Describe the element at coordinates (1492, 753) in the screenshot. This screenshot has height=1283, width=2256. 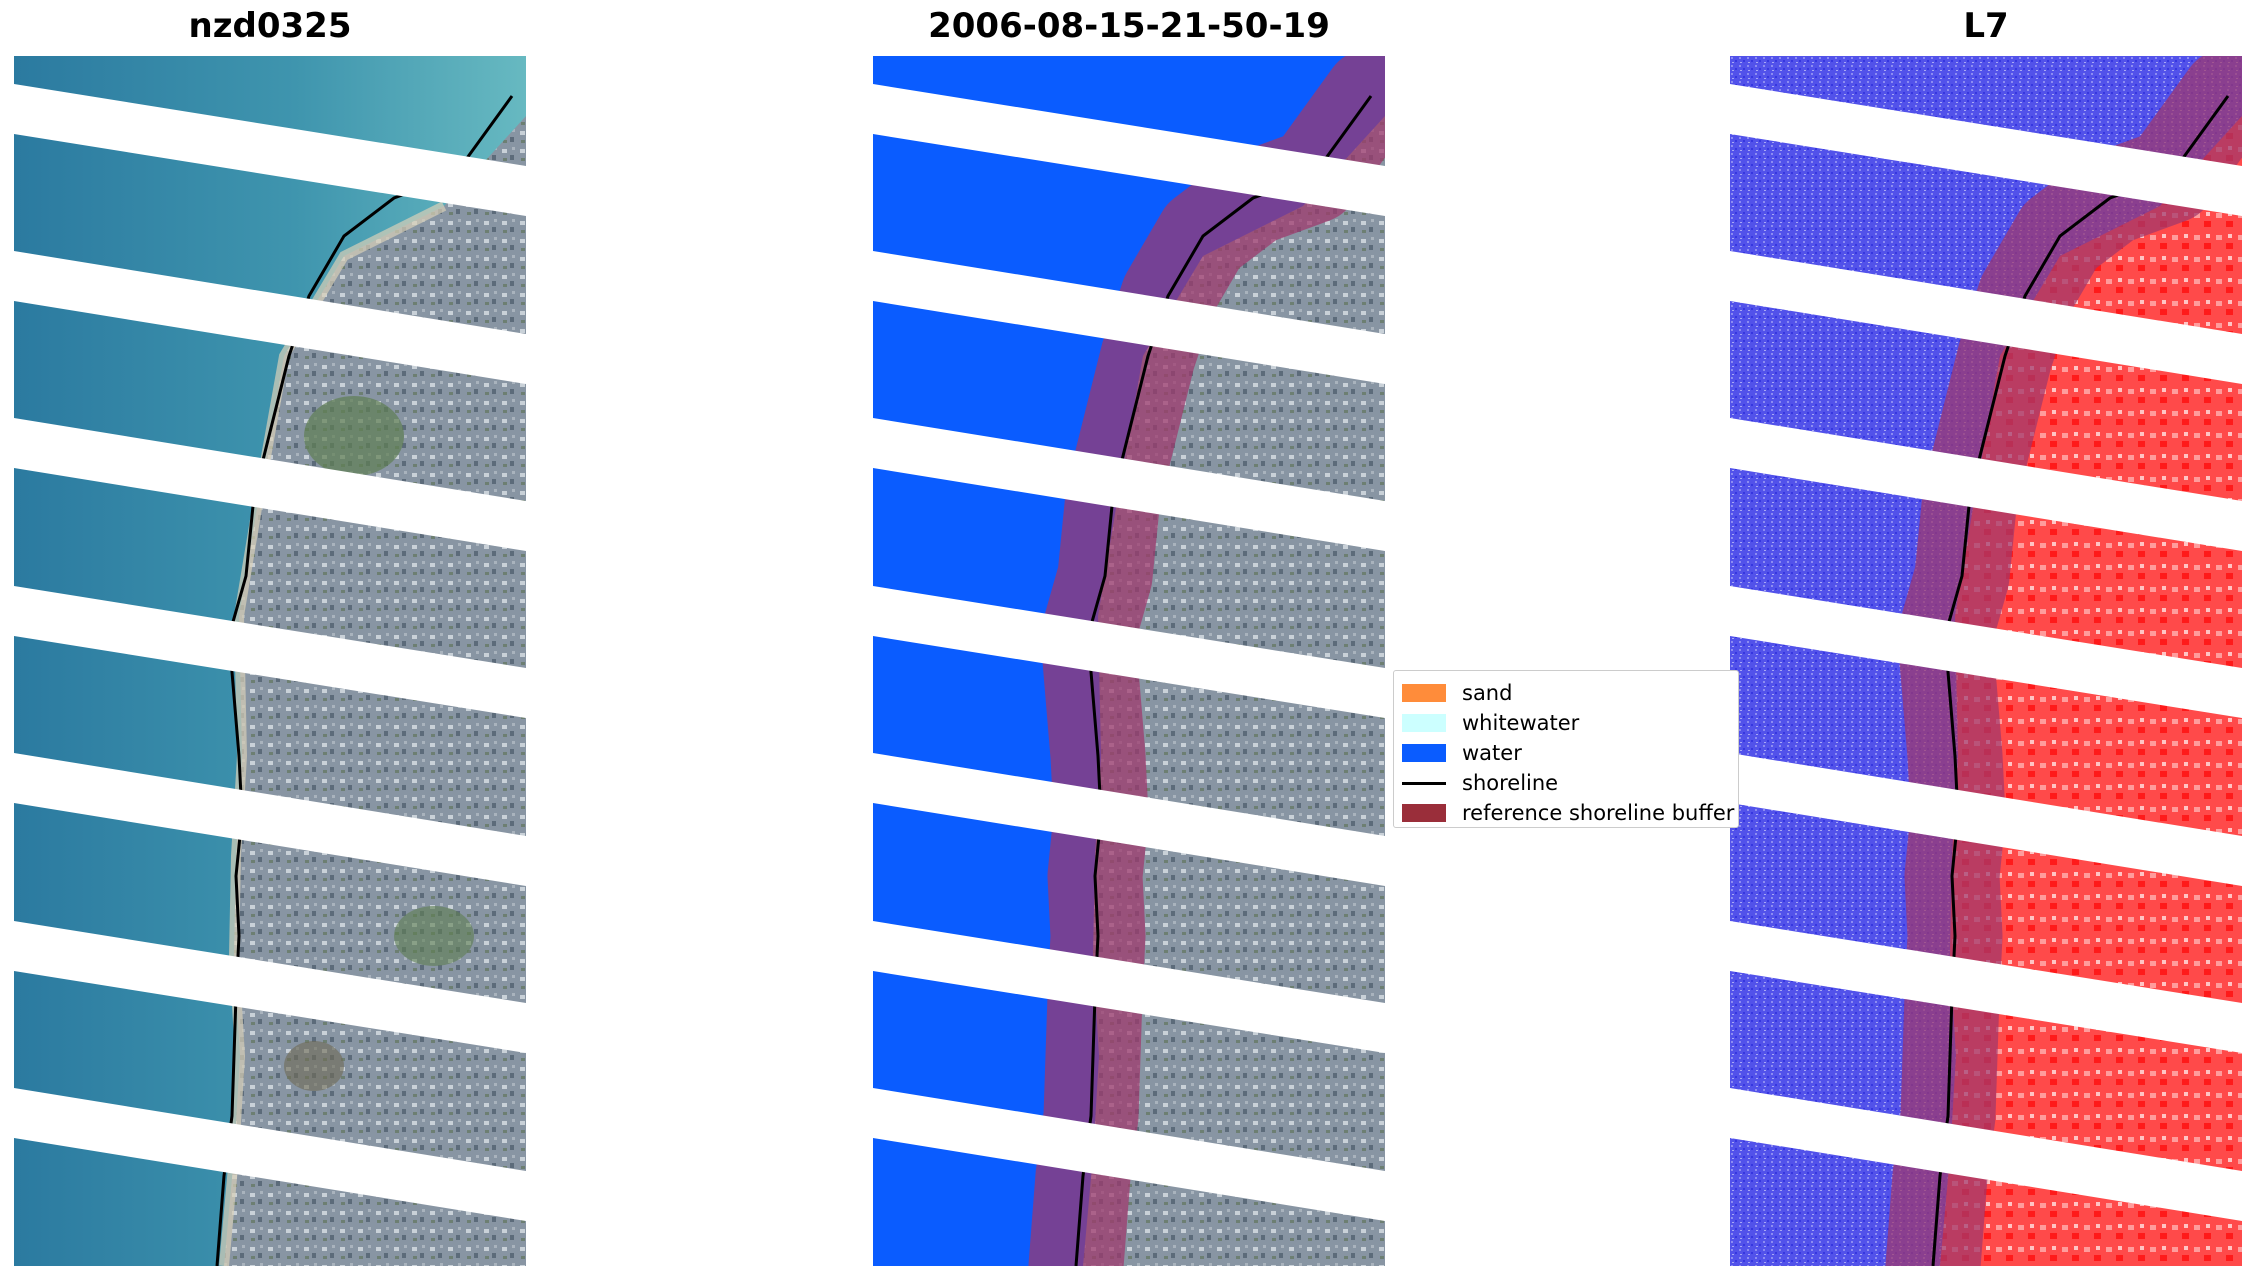
I see `legend-label-water: water` at that location.